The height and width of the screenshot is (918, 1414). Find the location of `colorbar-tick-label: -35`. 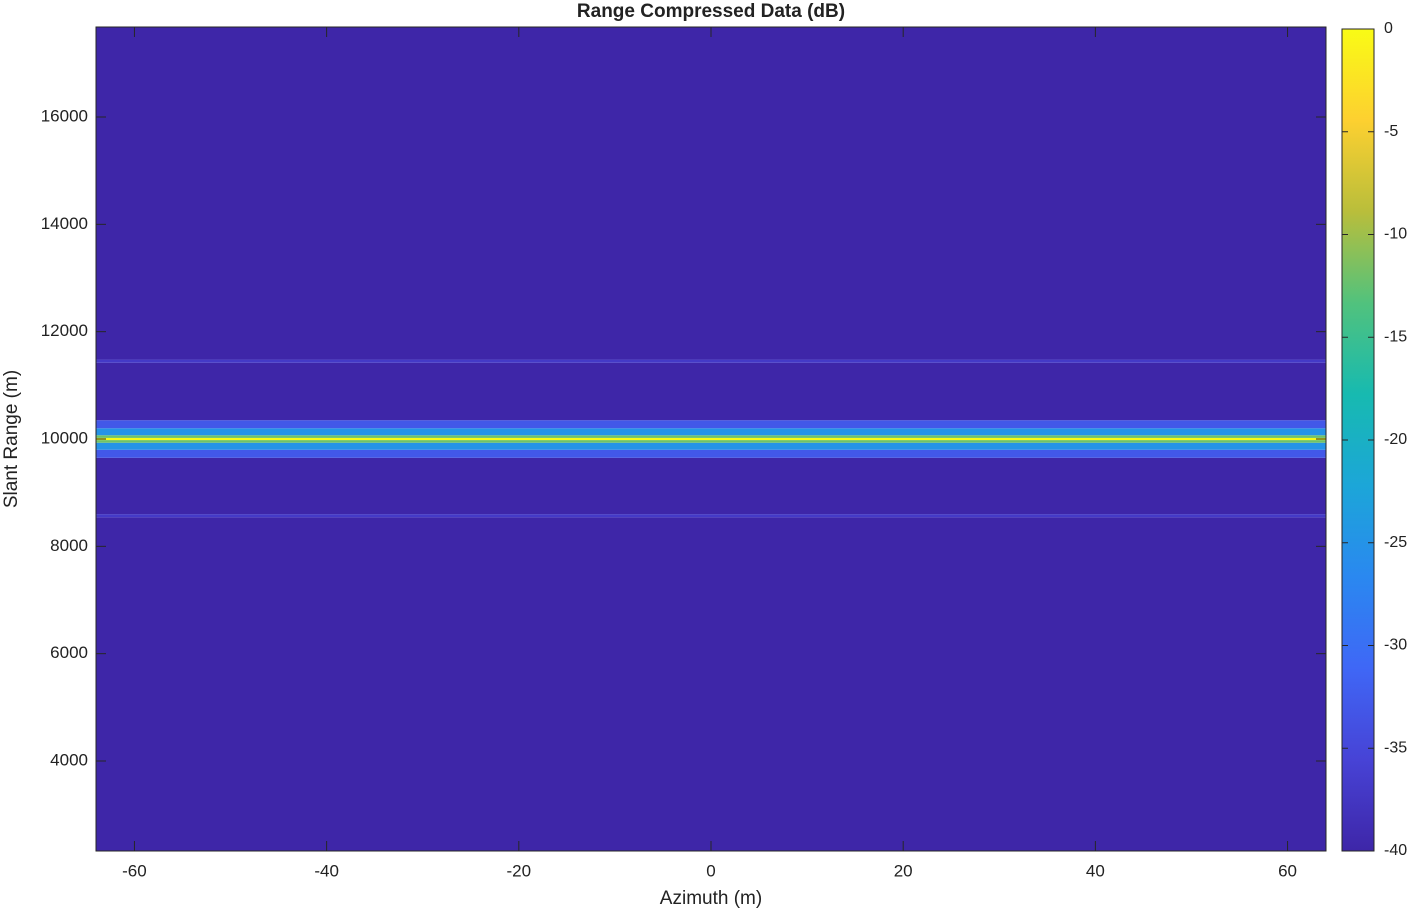

colorbar-tick-label: -35 is located at coordinates (1395, 747).